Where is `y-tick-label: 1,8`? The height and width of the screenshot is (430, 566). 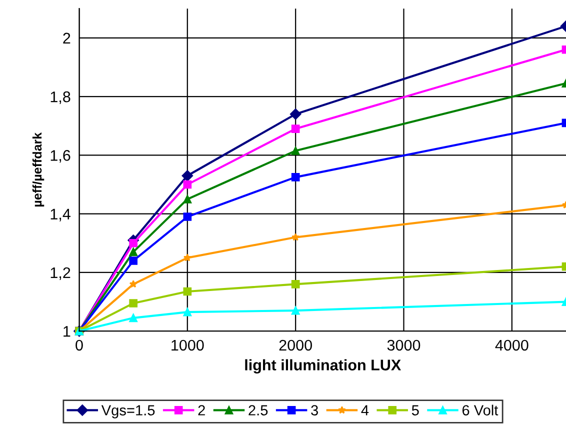
y-tick-label: 1,8 is located at coordinates (60, 97).